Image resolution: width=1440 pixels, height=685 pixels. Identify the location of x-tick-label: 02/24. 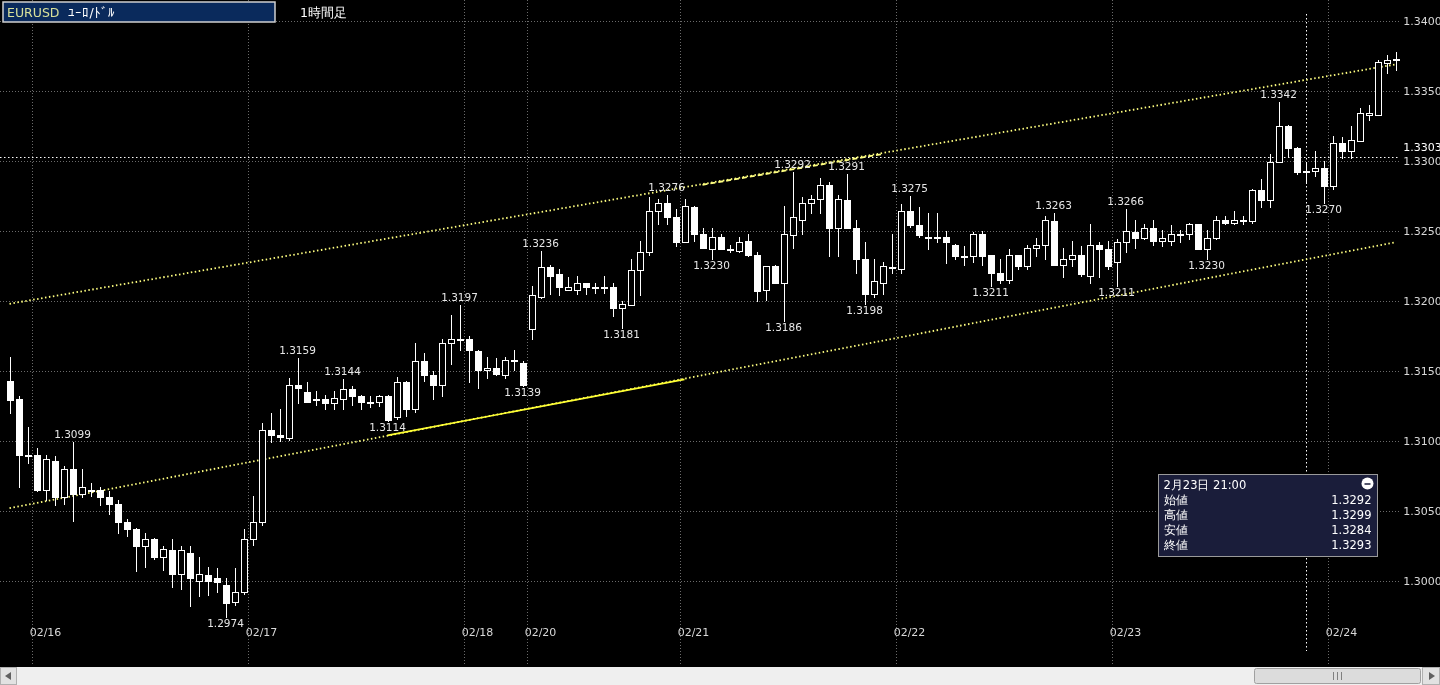
(1341, 632).